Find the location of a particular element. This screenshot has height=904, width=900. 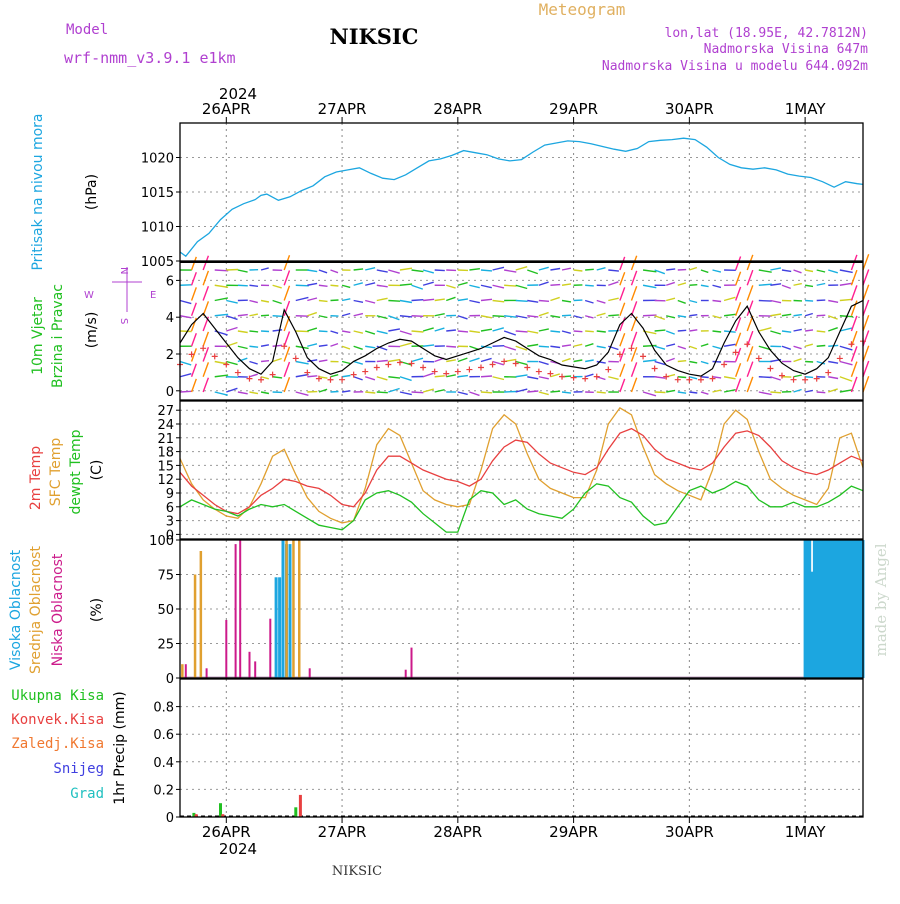

bottom-day-label: 28APR is located at coordinates (457, 832).